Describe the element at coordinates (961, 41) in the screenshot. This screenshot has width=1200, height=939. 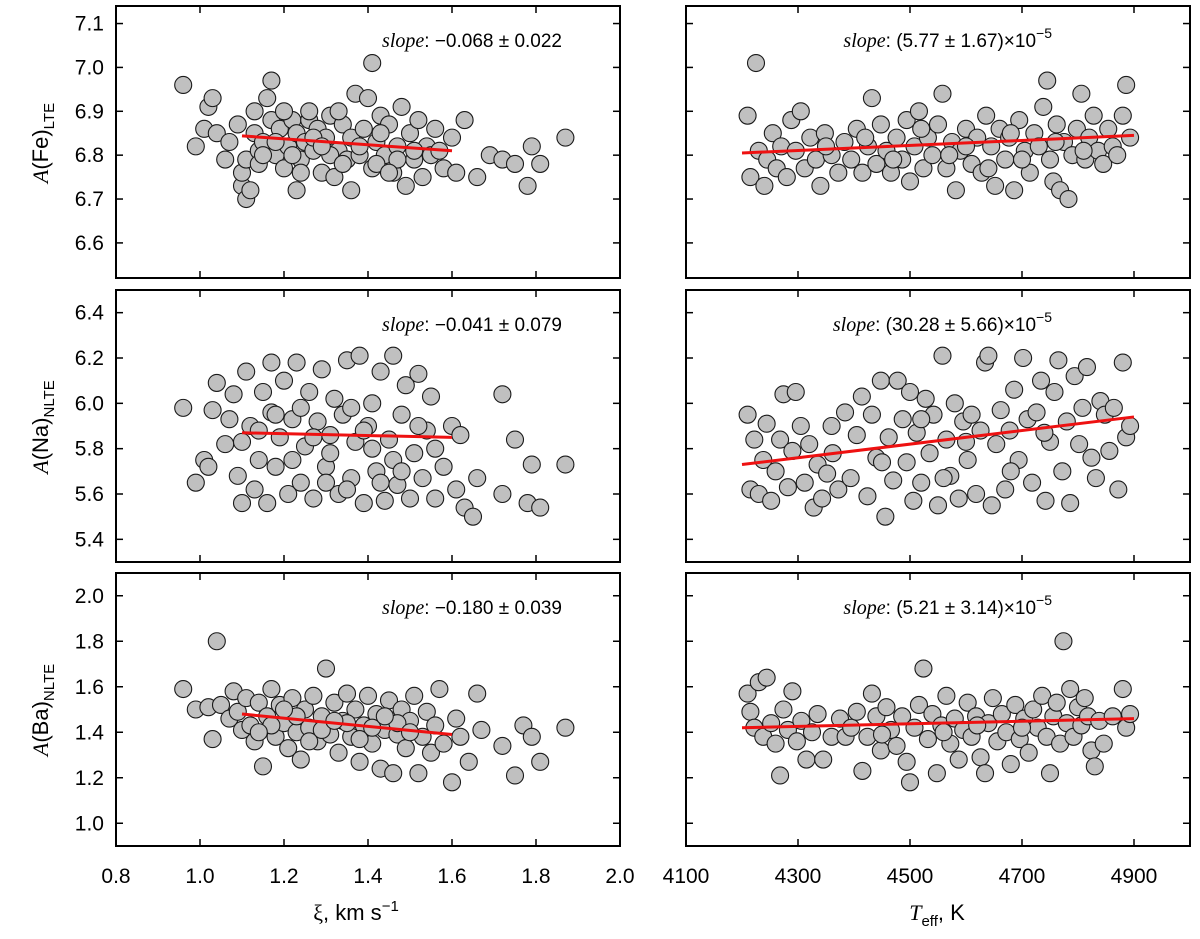
I see `slope-value: : (5.77 ± 1.67)×10` at that location.